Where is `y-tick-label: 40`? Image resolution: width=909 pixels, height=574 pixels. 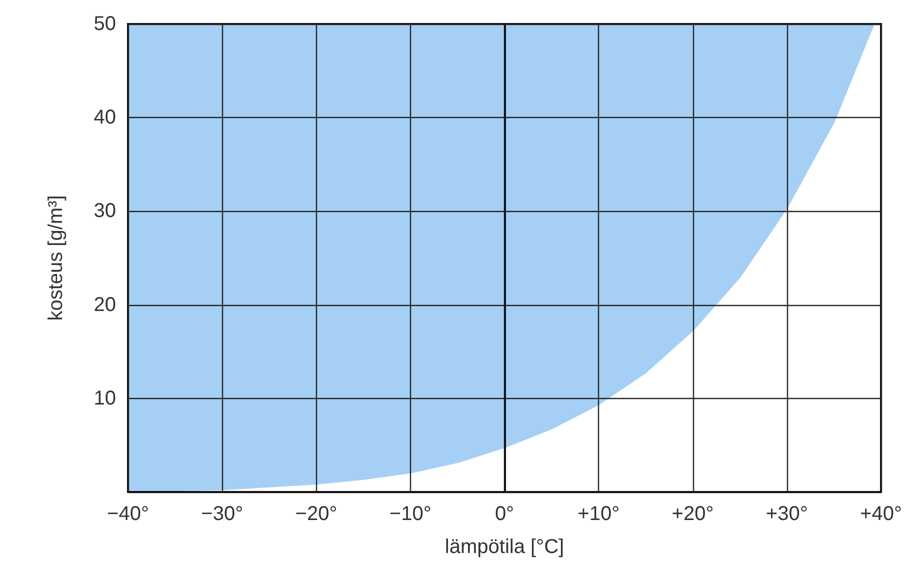
y-tick-label: 40 is located at coordinates (105, 117).